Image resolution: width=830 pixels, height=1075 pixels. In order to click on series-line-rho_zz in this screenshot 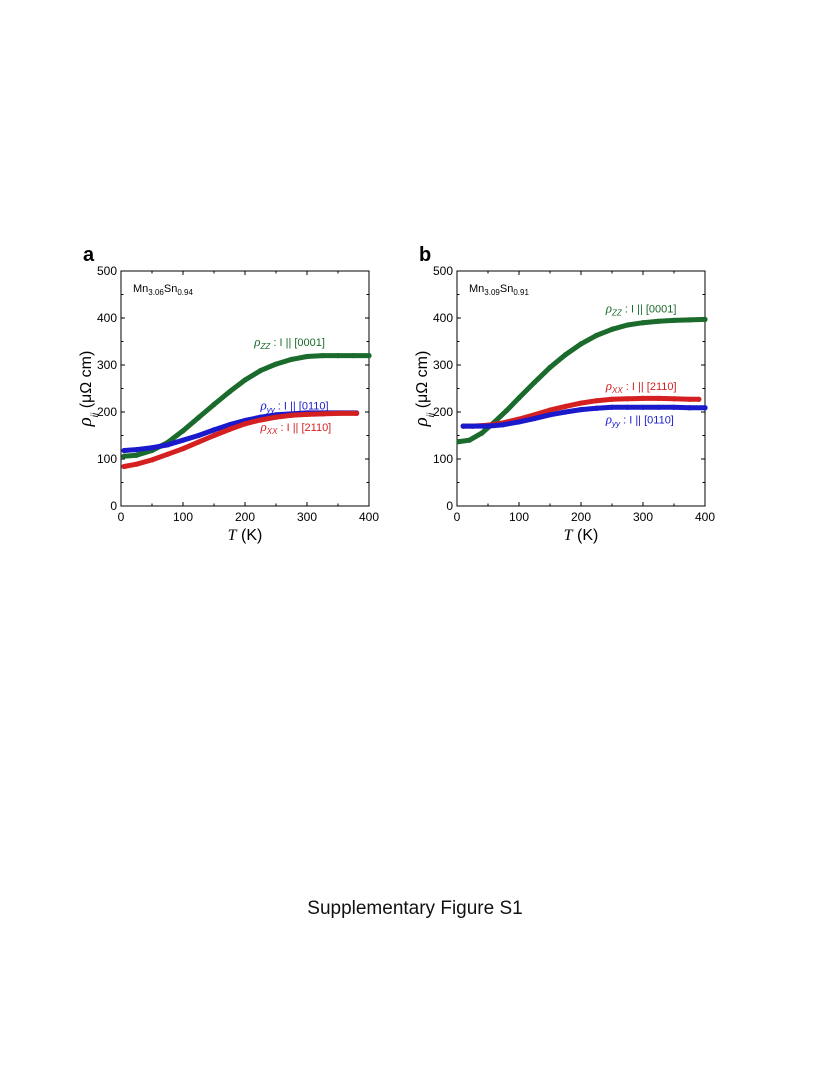, I will do `click(246, 406)`.